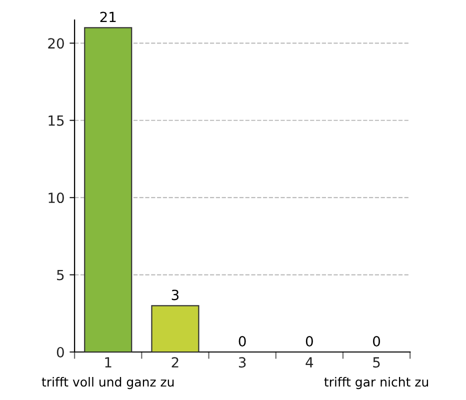 The width and height of the screenshot is (466, 400). I want to click on x-tick-label: 5, so click(376, 362).